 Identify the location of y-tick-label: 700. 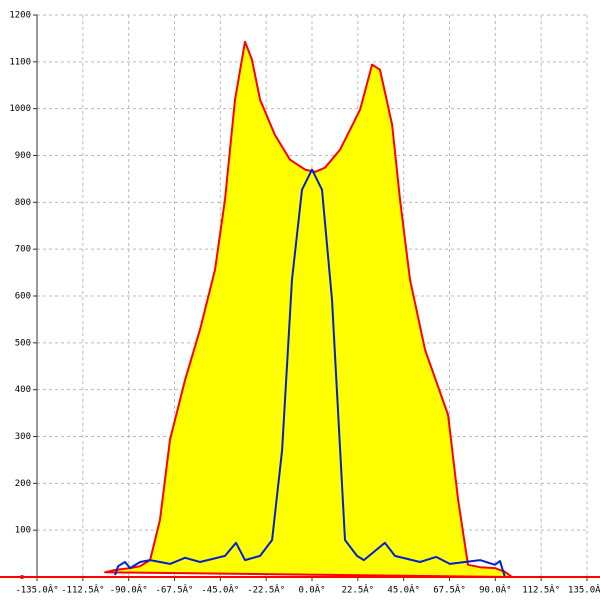
(23, 250).